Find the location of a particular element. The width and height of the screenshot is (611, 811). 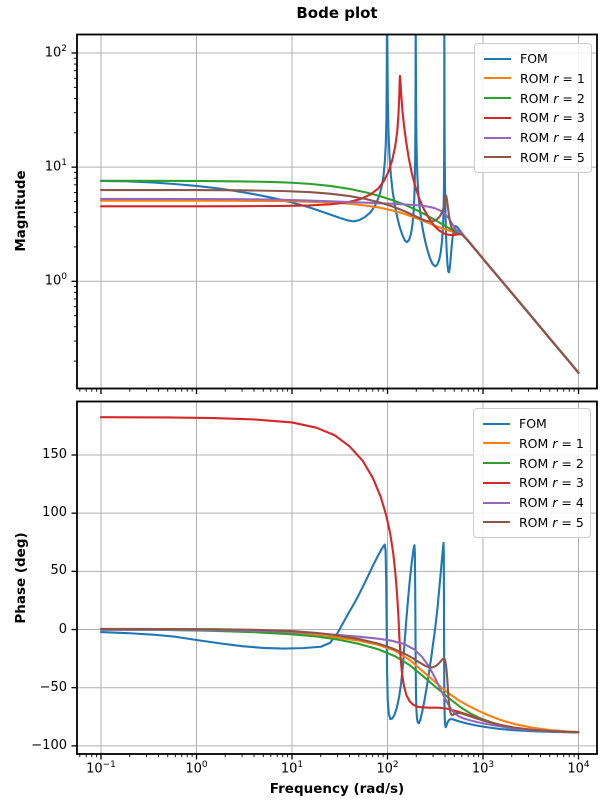

rom-r5-phase-line is located at coordinates (339, 680).